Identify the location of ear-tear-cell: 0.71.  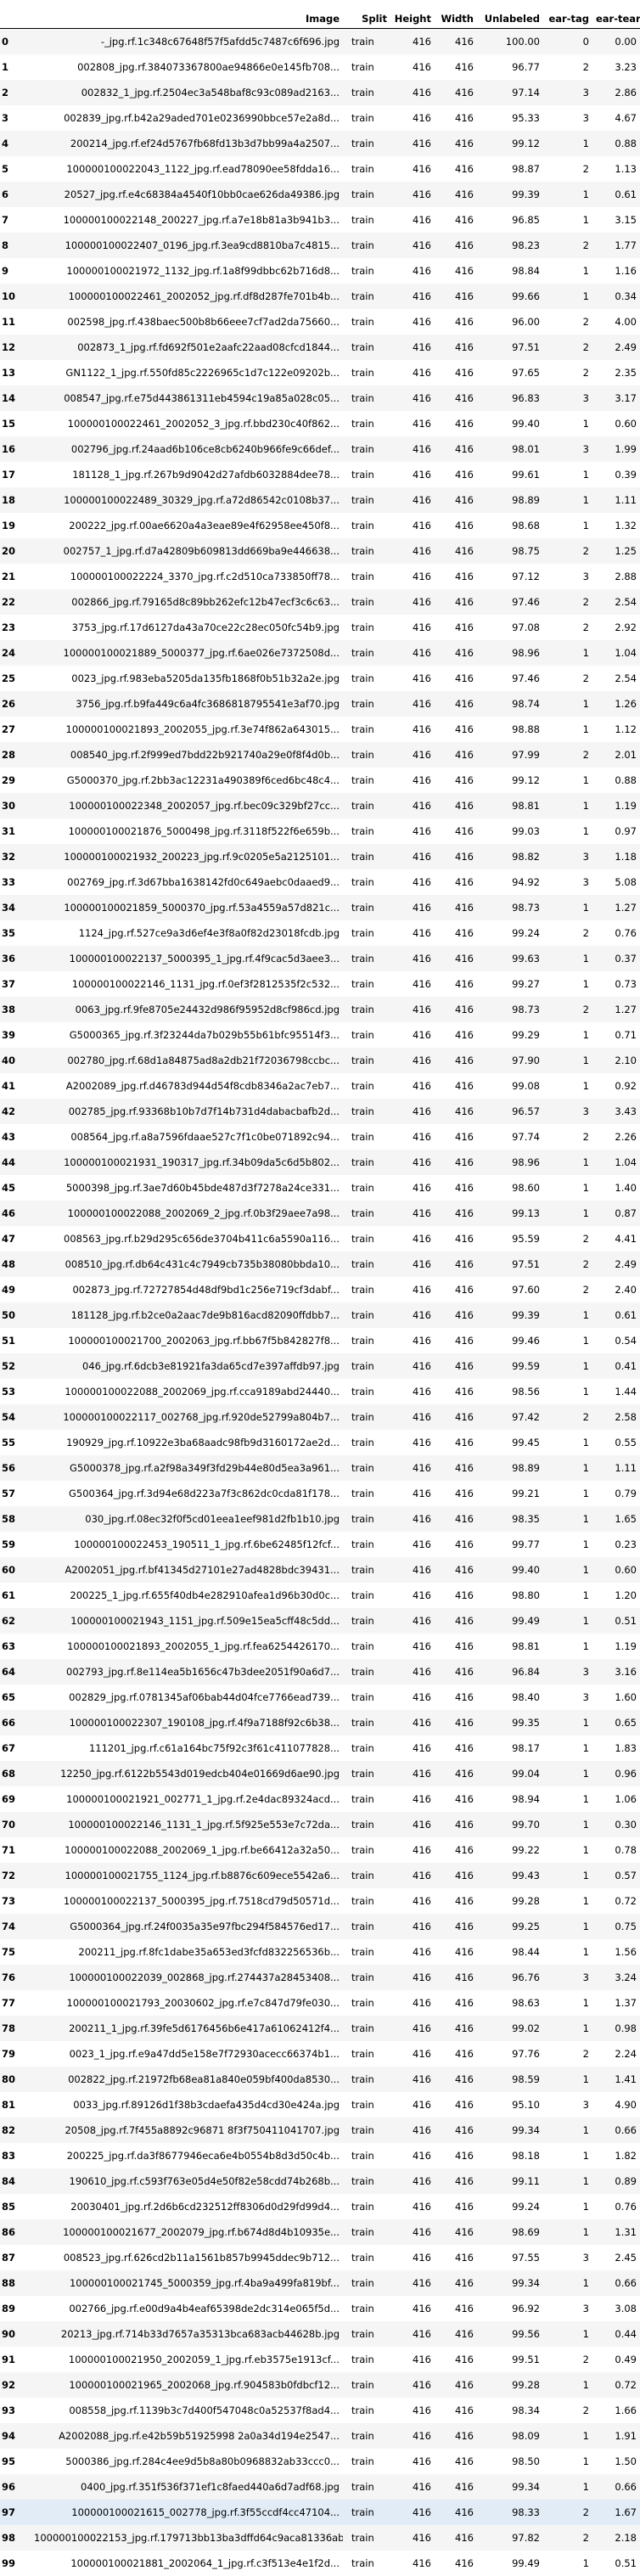
(616, 1035).